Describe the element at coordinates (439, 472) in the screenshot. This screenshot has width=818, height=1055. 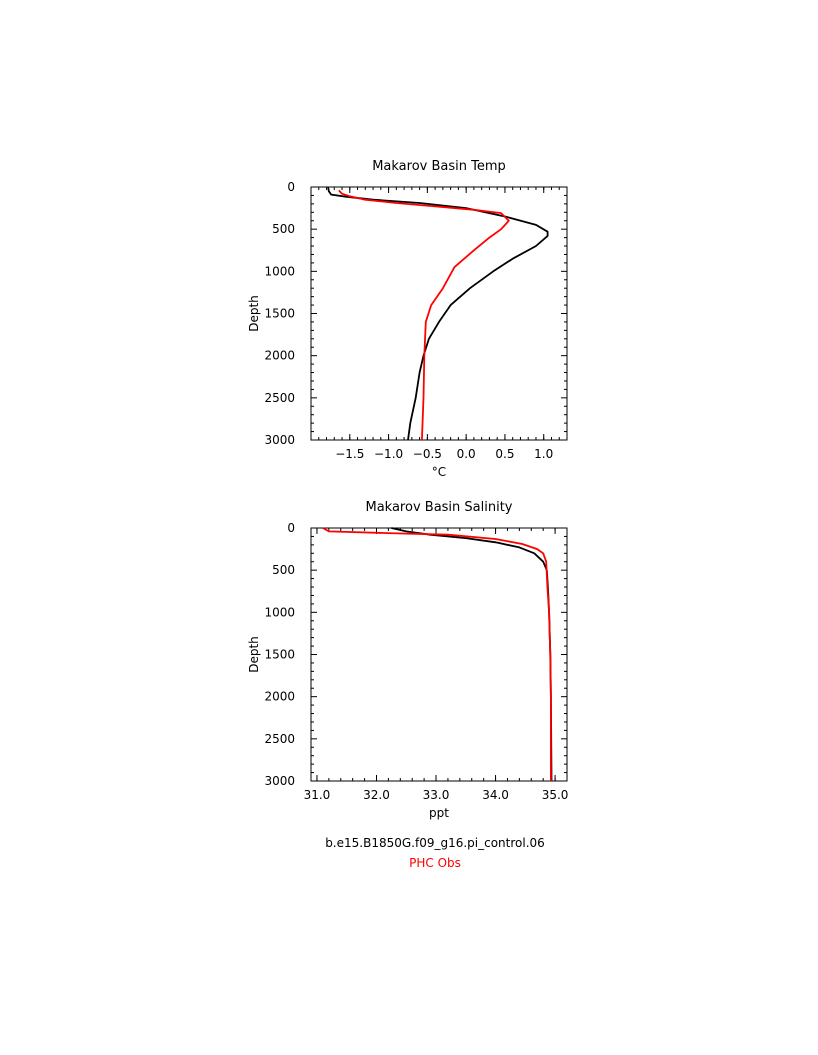
I see `x-axis-label: °C` at that location.